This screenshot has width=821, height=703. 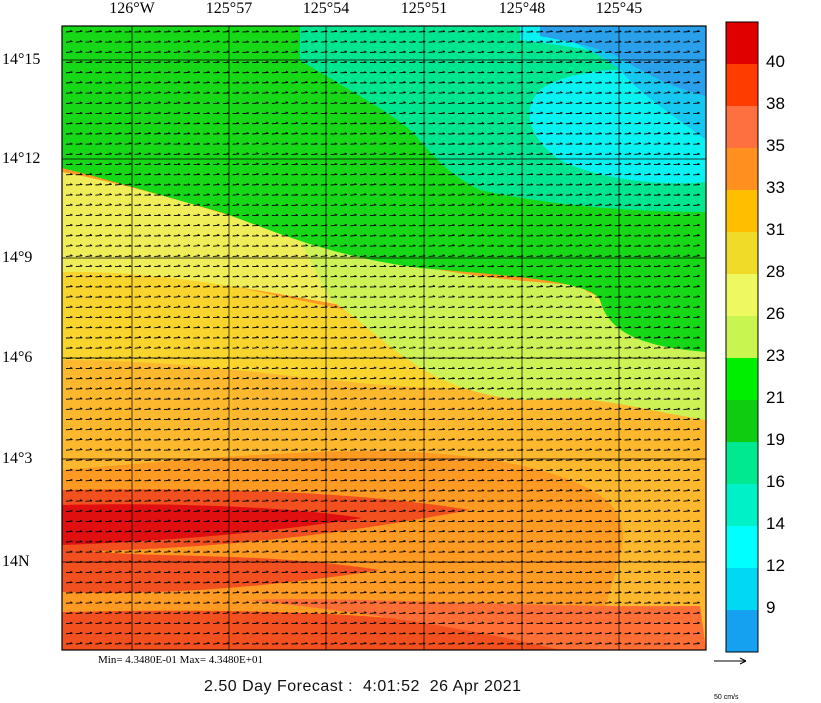 I want to click on longitude-label: 125°45, so click(x=619, y=8).